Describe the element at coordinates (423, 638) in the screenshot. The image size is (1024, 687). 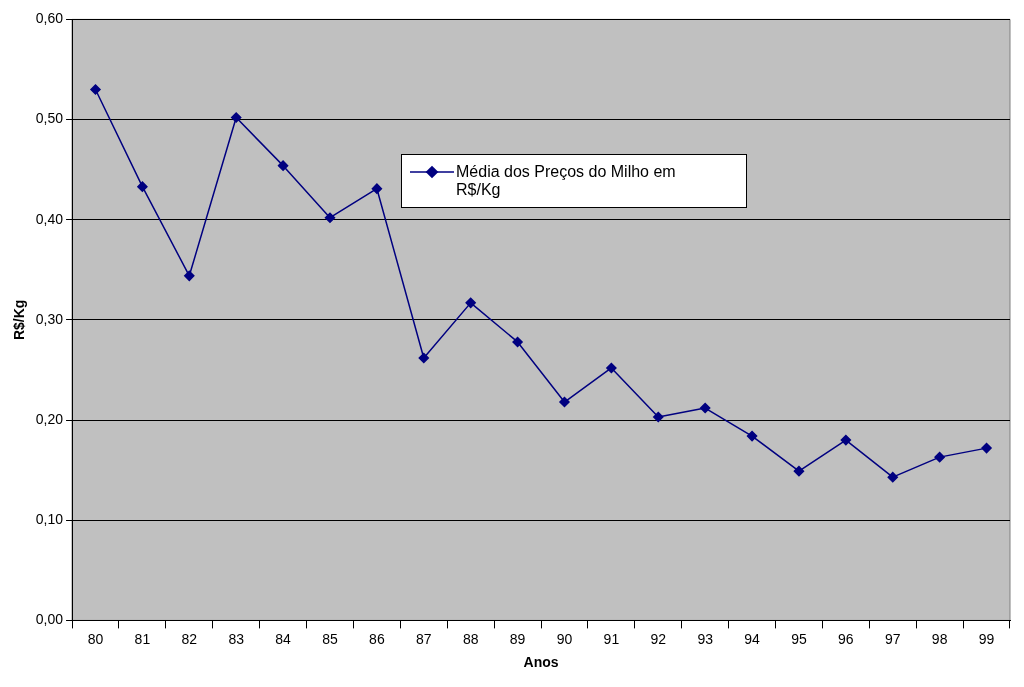
I see `x-tick-label: 87` at that location.